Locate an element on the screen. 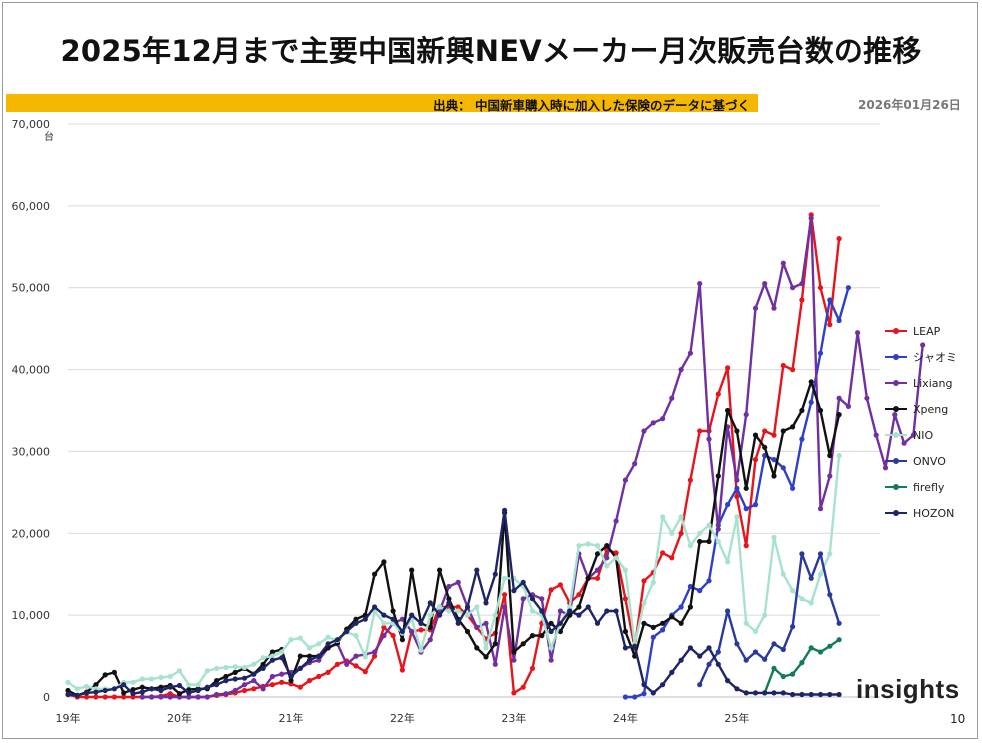  x-tick-label: 22年 is located at coordinates (402, 718).